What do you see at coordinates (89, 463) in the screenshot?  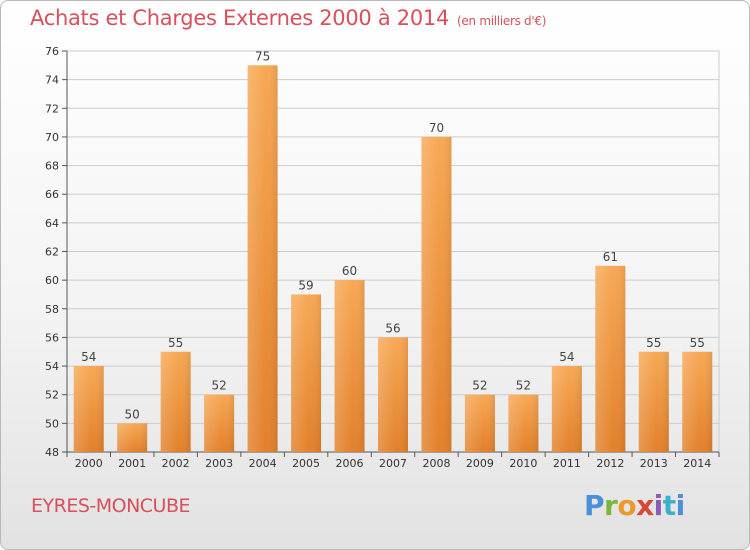 I see `x-tick-label-2000: 2000` at bounding box center [89, 463].